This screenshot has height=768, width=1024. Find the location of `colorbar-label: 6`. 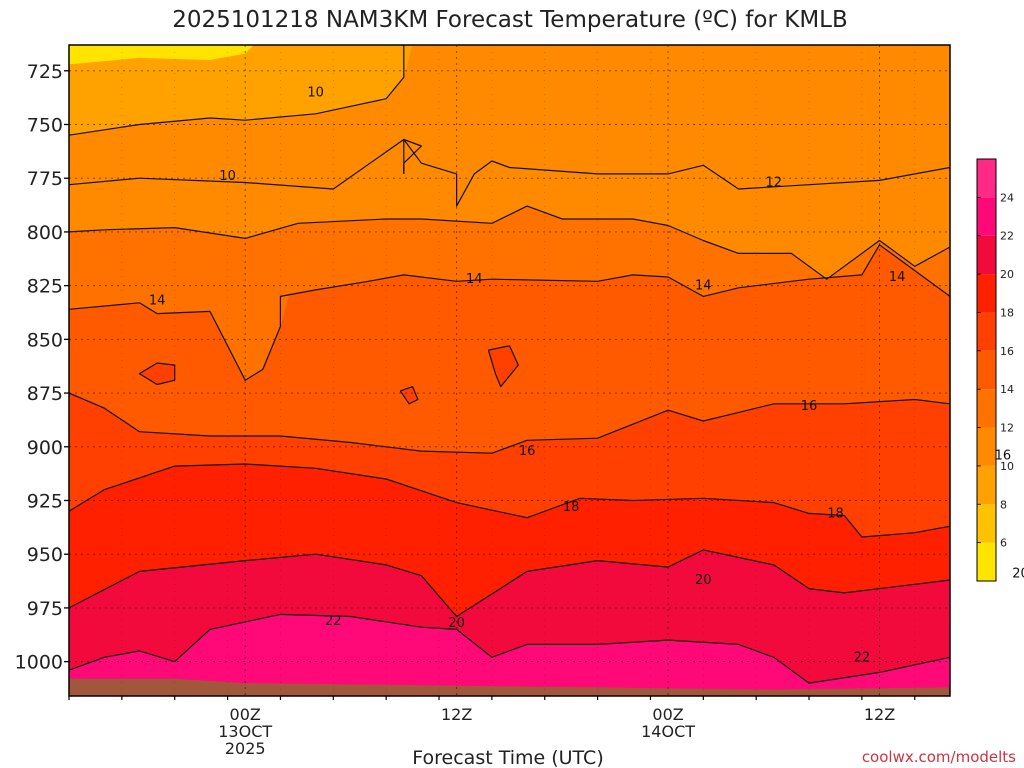

colorbar-label: 6 is located at coordinates (1003, 543).